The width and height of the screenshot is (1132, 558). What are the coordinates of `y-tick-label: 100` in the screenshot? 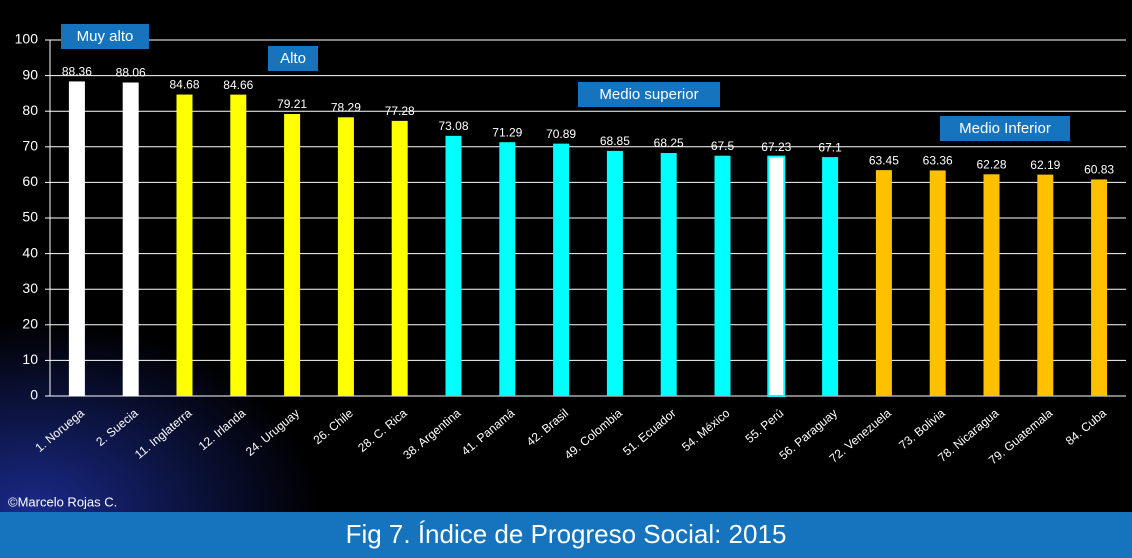 It's located at (27, 39).